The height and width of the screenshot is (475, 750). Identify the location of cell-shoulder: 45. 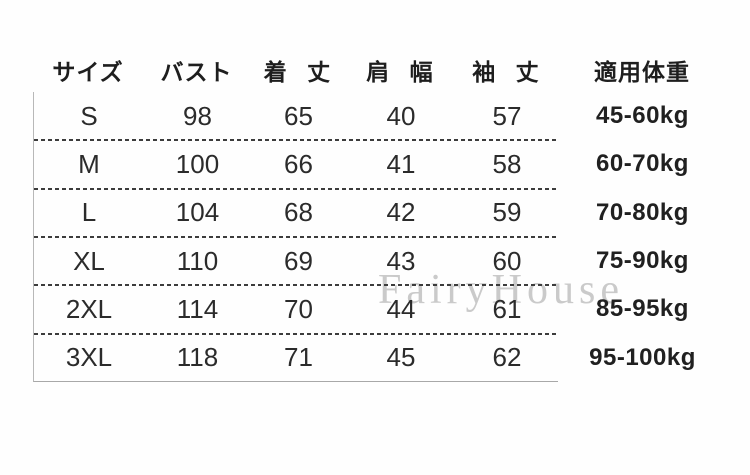
(401, 356).